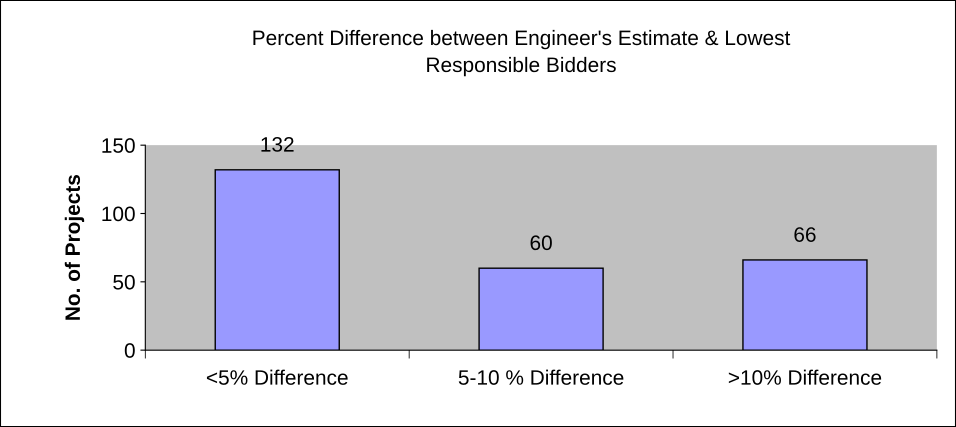 This screenshot has width=956, height=427. What do you see at coordinates (124, 282) in the screenshot?
I see `y-tick-label: 50` at bounding box center [124, 282].